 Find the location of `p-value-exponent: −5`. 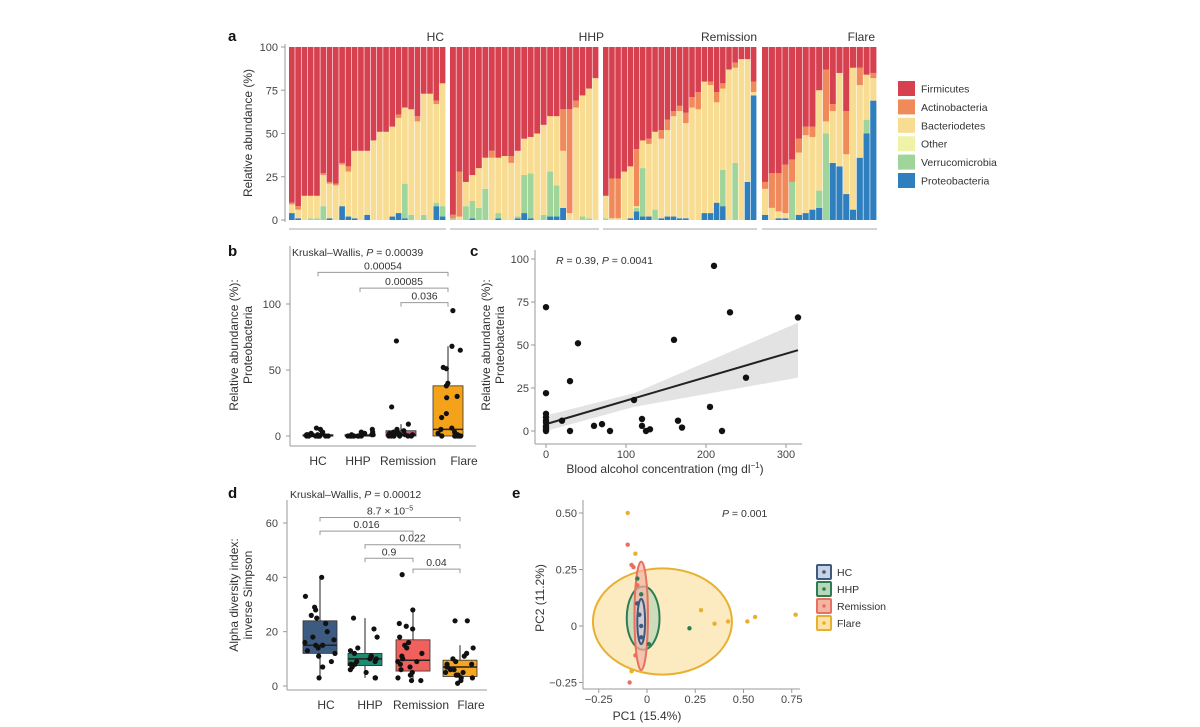

p-value-exponent: −5 is located at coordinates (409, 509).